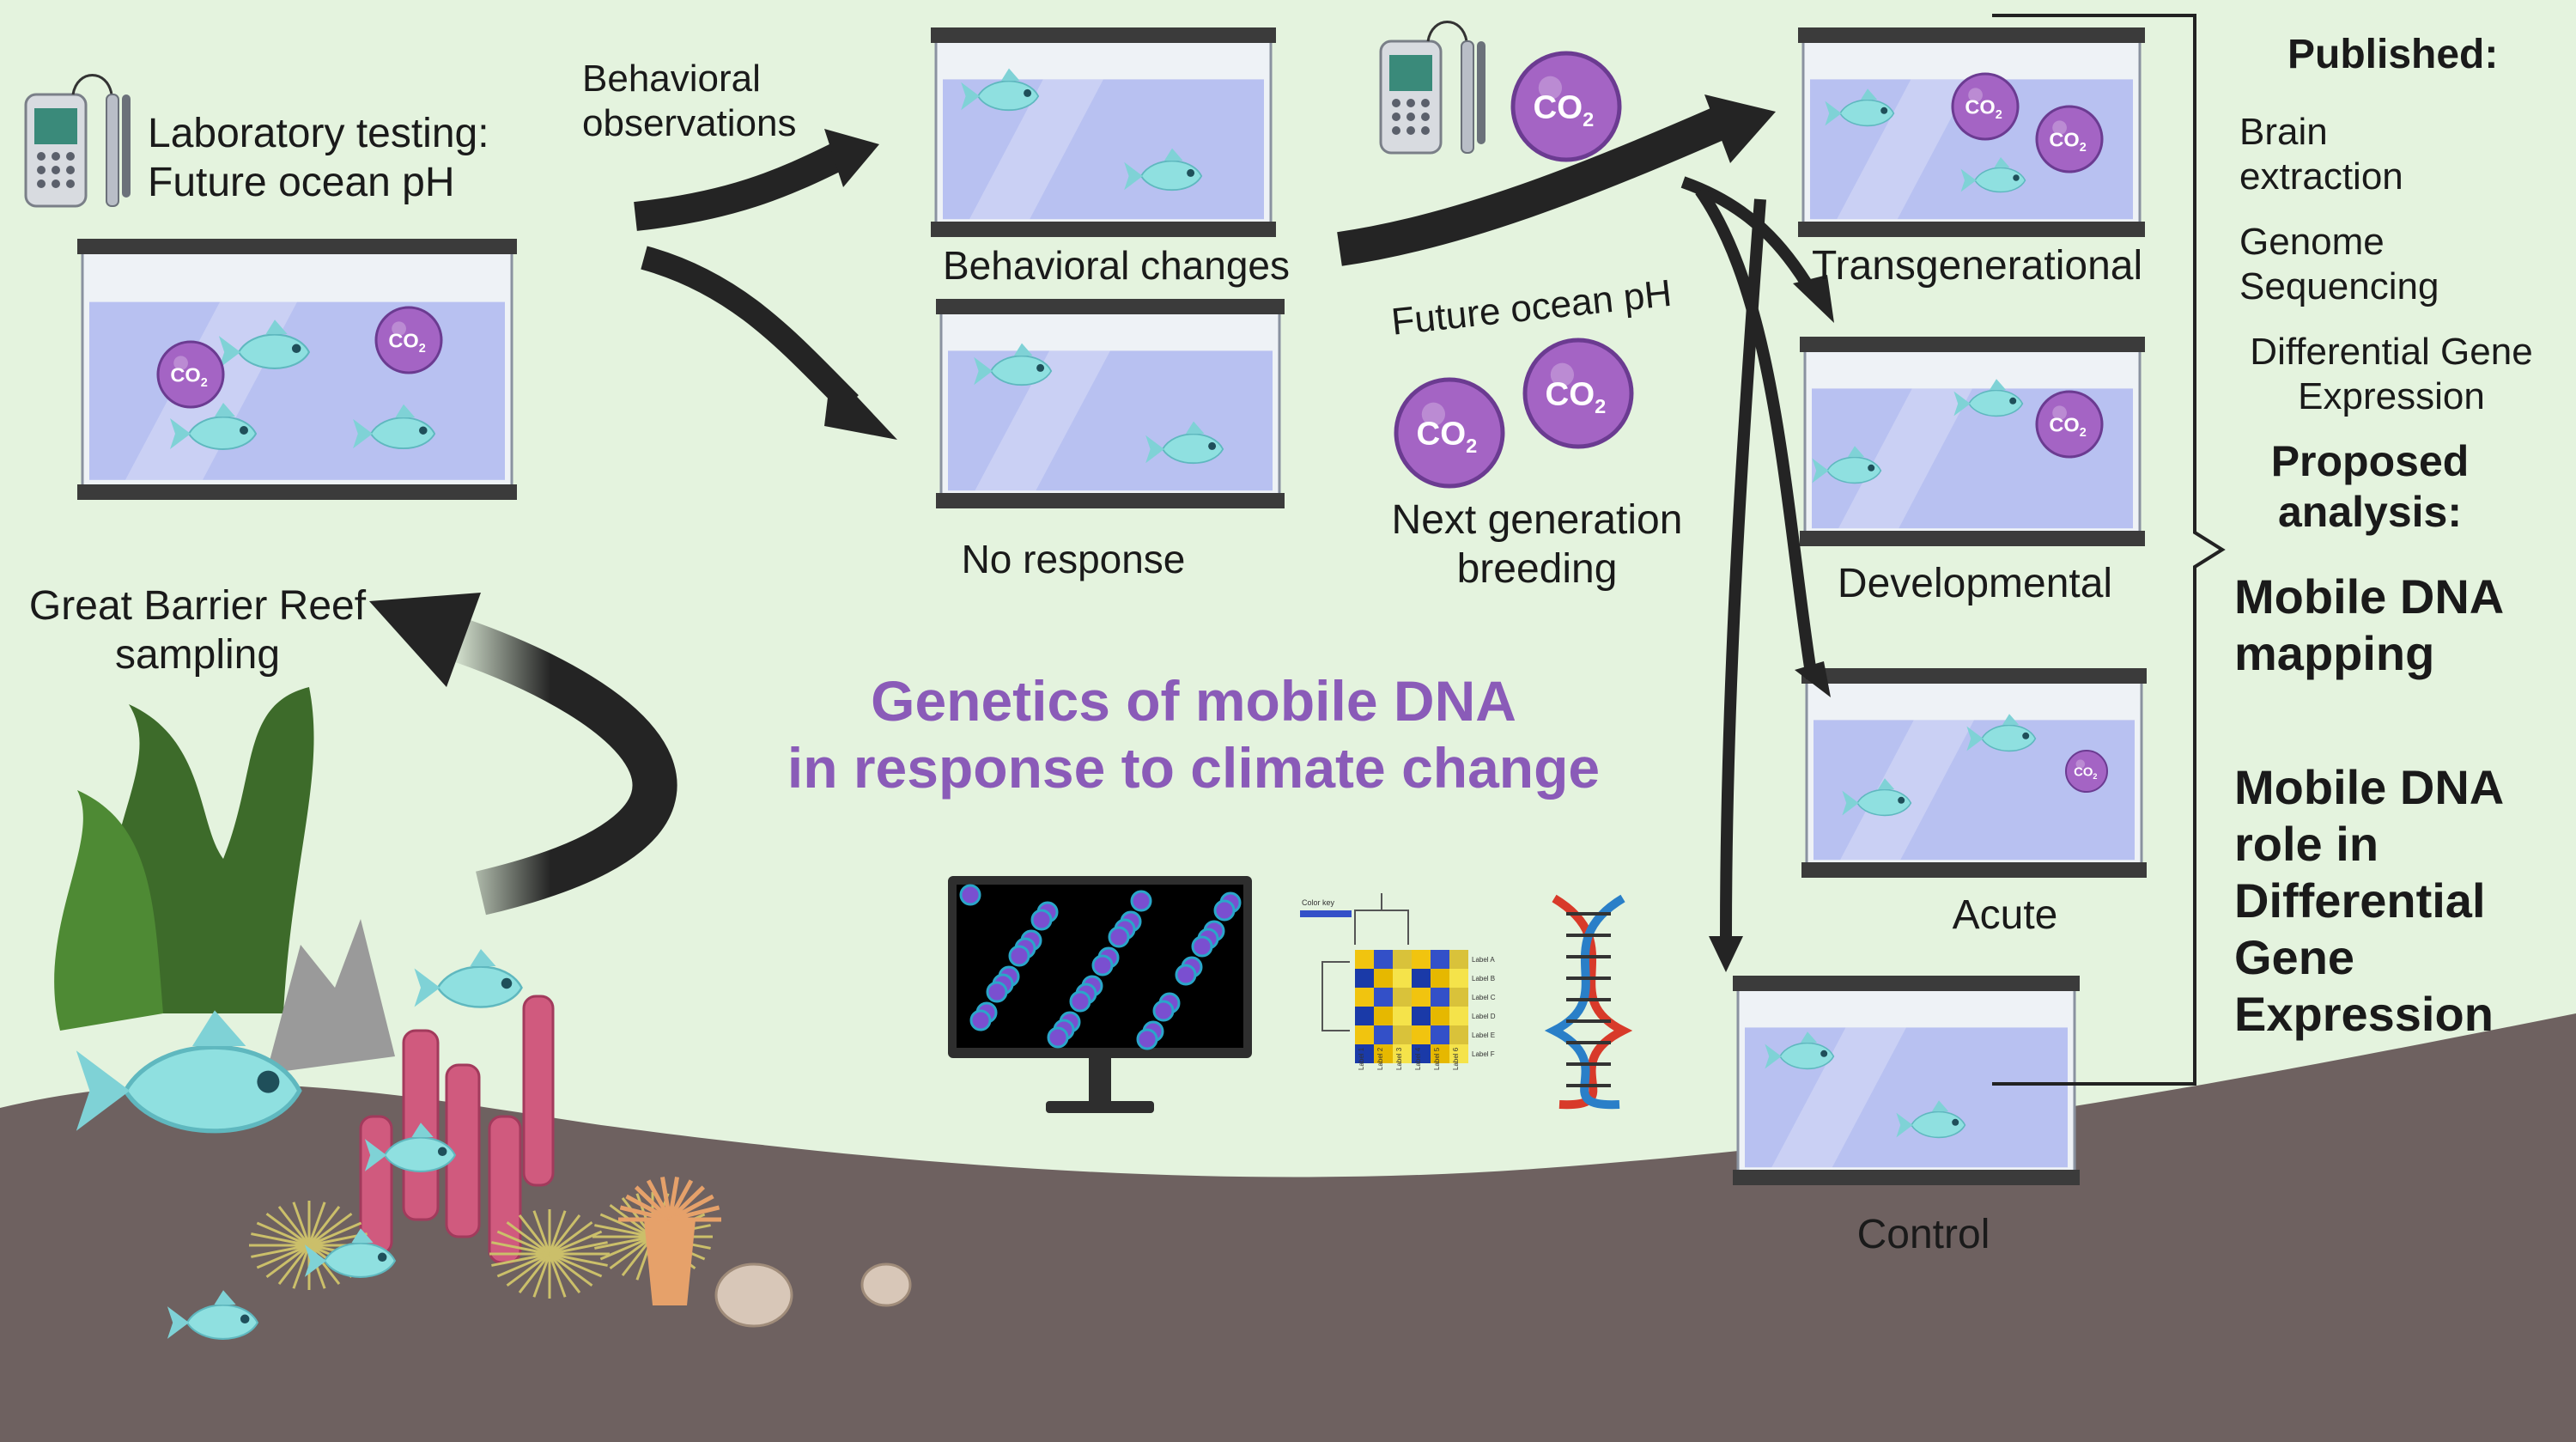 This screenshot has height=1442, width=2576. Describe the element at coordinates (1418, 1058) in the screenshot. I see `heatmap-col-label: Label 4` at that location.